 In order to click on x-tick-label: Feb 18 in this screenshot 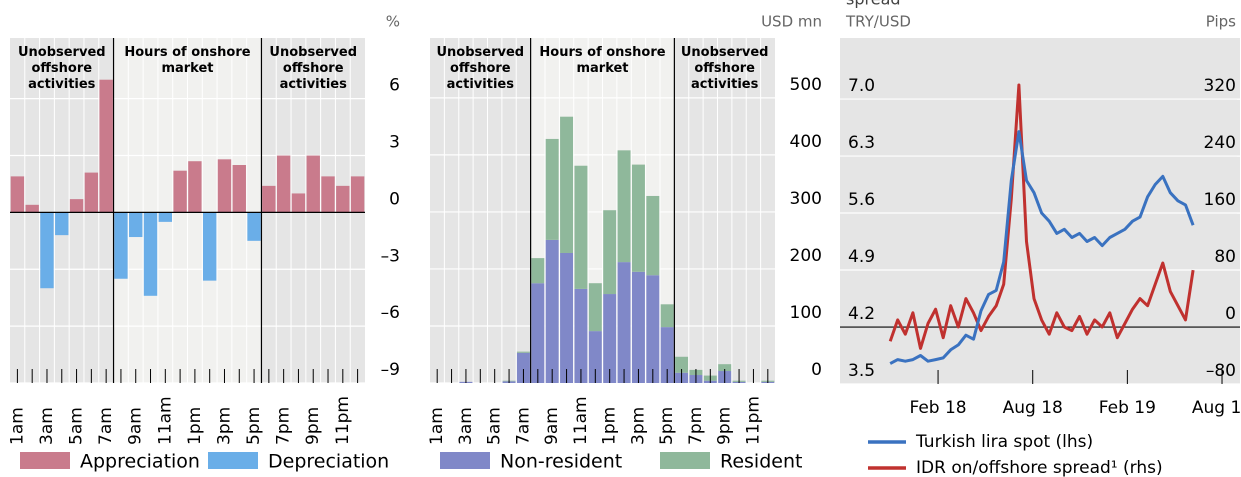, I will do `click(937, 408)`.